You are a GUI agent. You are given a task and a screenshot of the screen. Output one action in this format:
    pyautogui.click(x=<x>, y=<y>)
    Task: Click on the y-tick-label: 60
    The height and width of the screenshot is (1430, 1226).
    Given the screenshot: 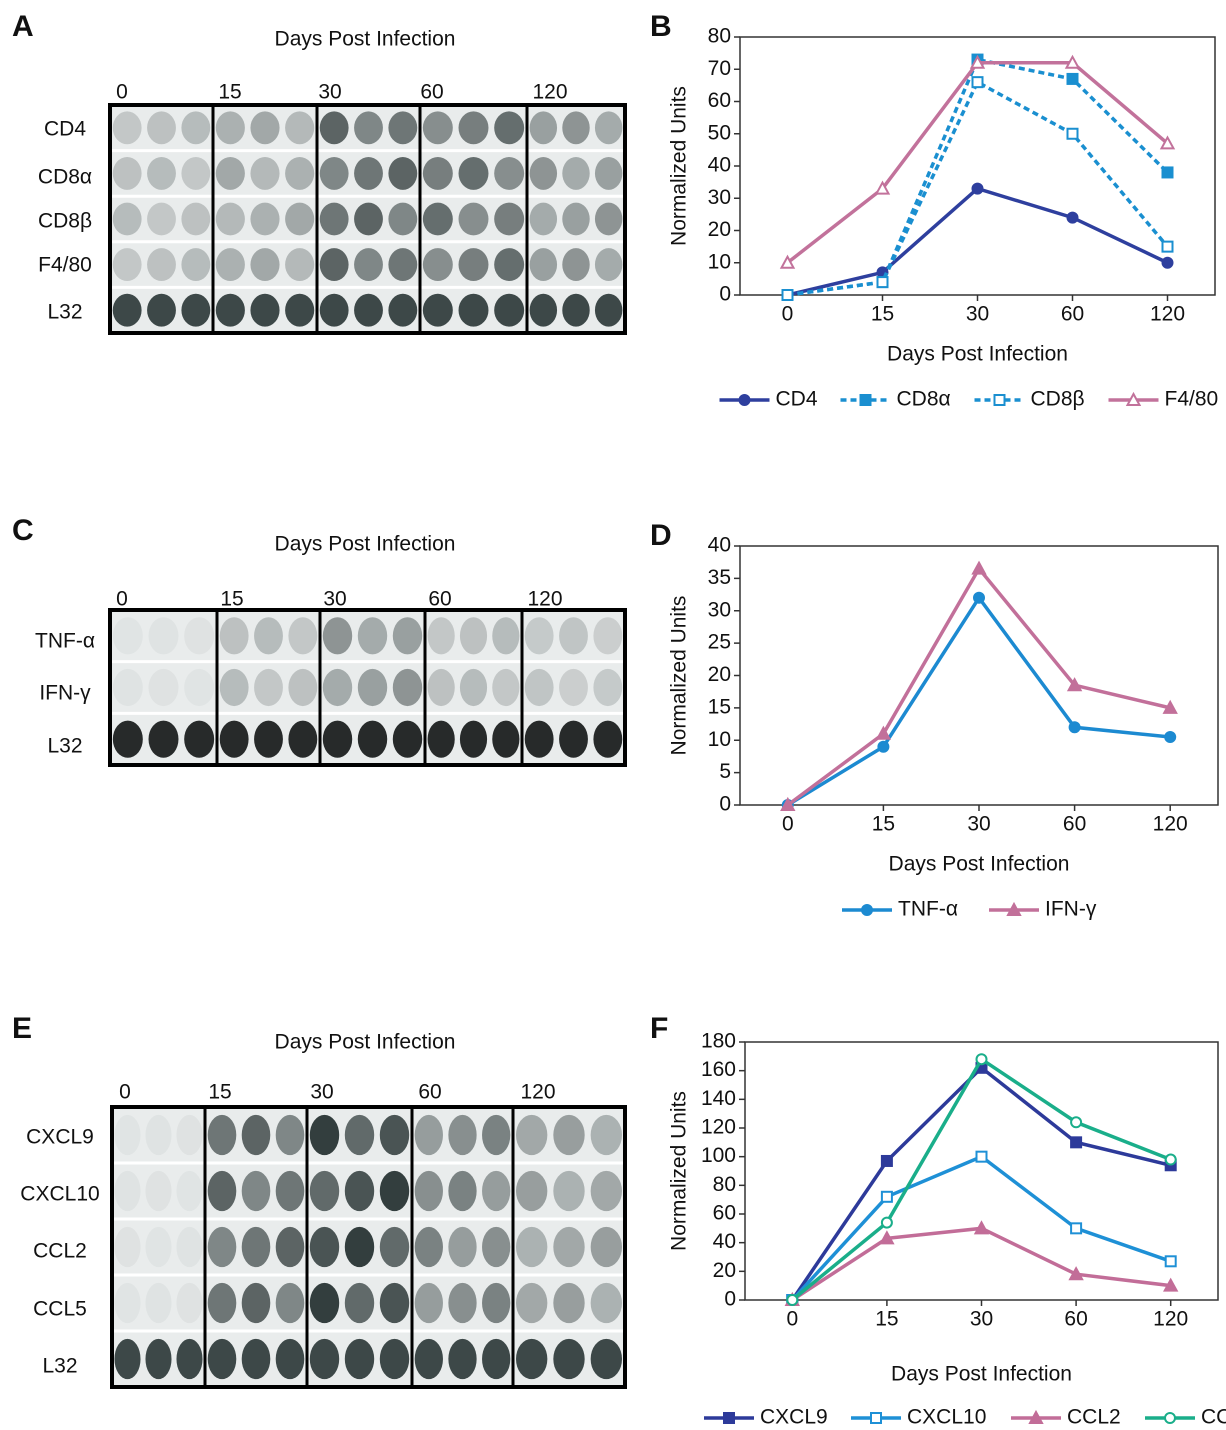 What is the action you would take?
    pyautogui.click(x=724, y=1213)
    